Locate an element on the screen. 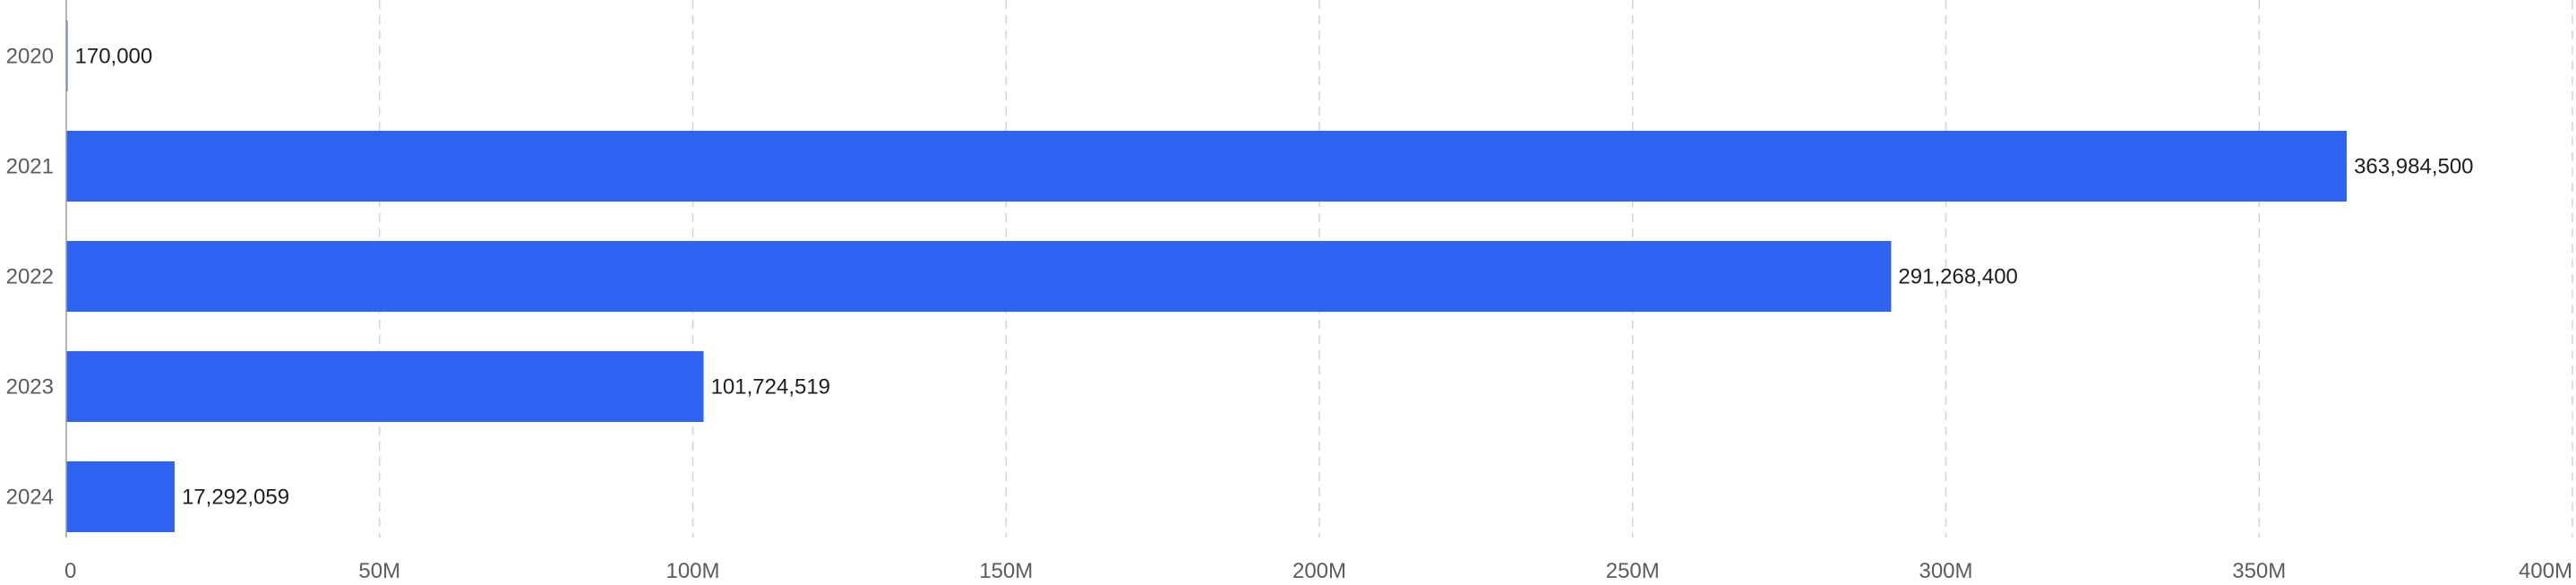 The height and width of the screenshot is (585, 2576). x-tick-label: 150M is located at coordinates (1006, 570).